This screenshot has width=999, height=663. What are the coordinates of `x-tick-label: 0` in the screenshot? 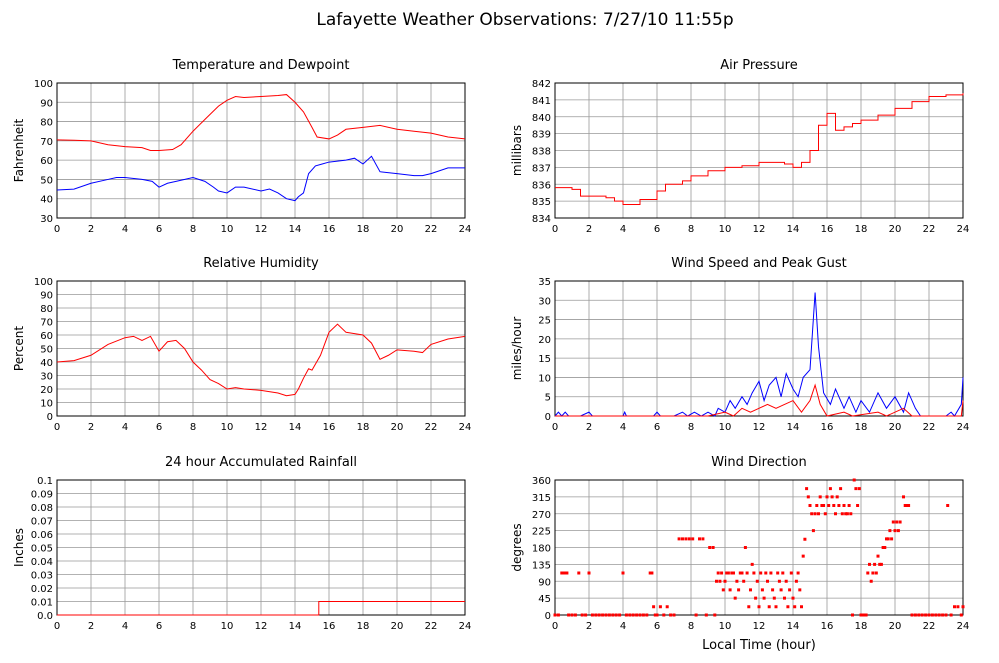 It's located at (555, 229).